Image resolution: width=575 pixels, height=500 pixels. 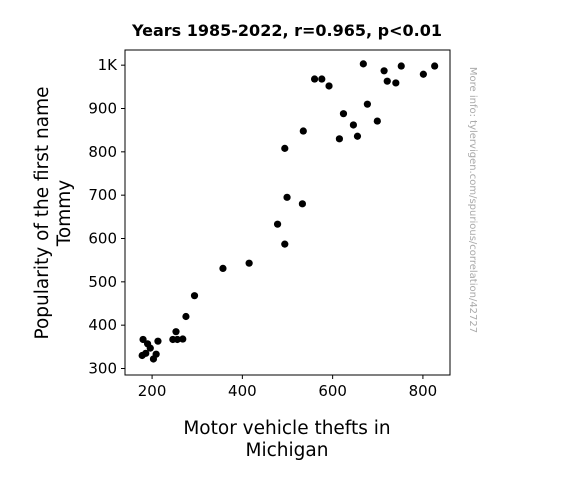 What do you see at coordinates (108, 65) in the screenshot?
I see `y-tick-label: 1K` at bounding box center [108, 65].